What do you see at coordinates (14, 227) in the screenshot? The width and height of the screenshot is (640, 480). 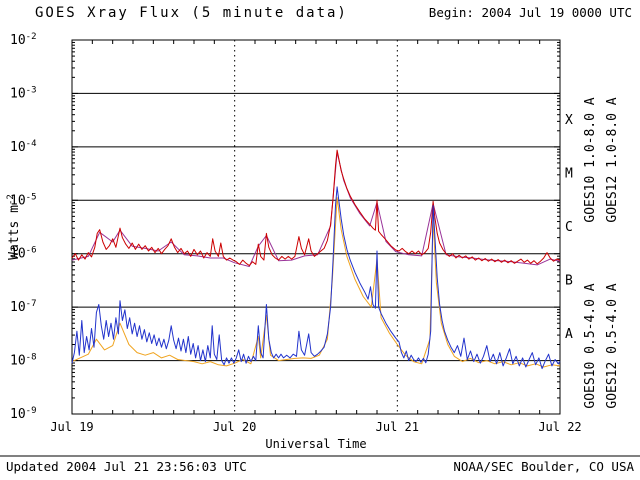 I see `y-axis-title: Watts m-2` at bounding box center [14, 227].